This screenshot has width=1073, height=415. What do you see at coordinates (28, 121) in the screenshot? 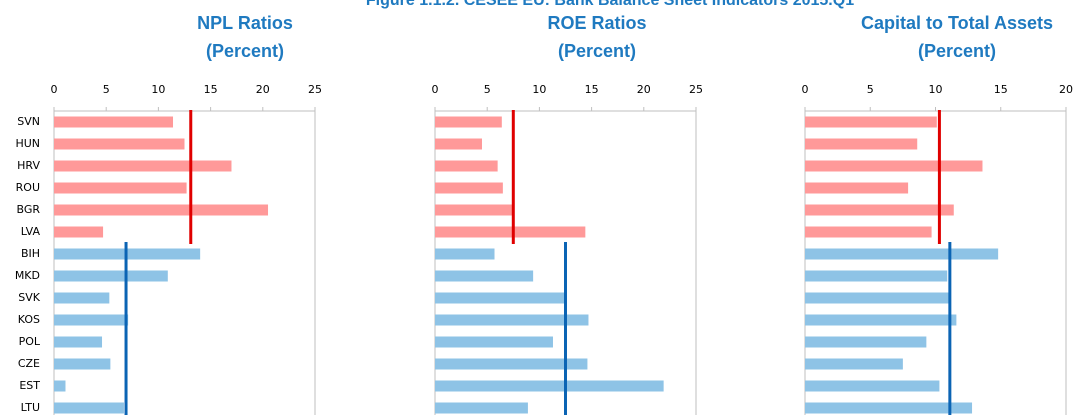
I see `y-tick-label: SVN` at bounding box center [28, 121].